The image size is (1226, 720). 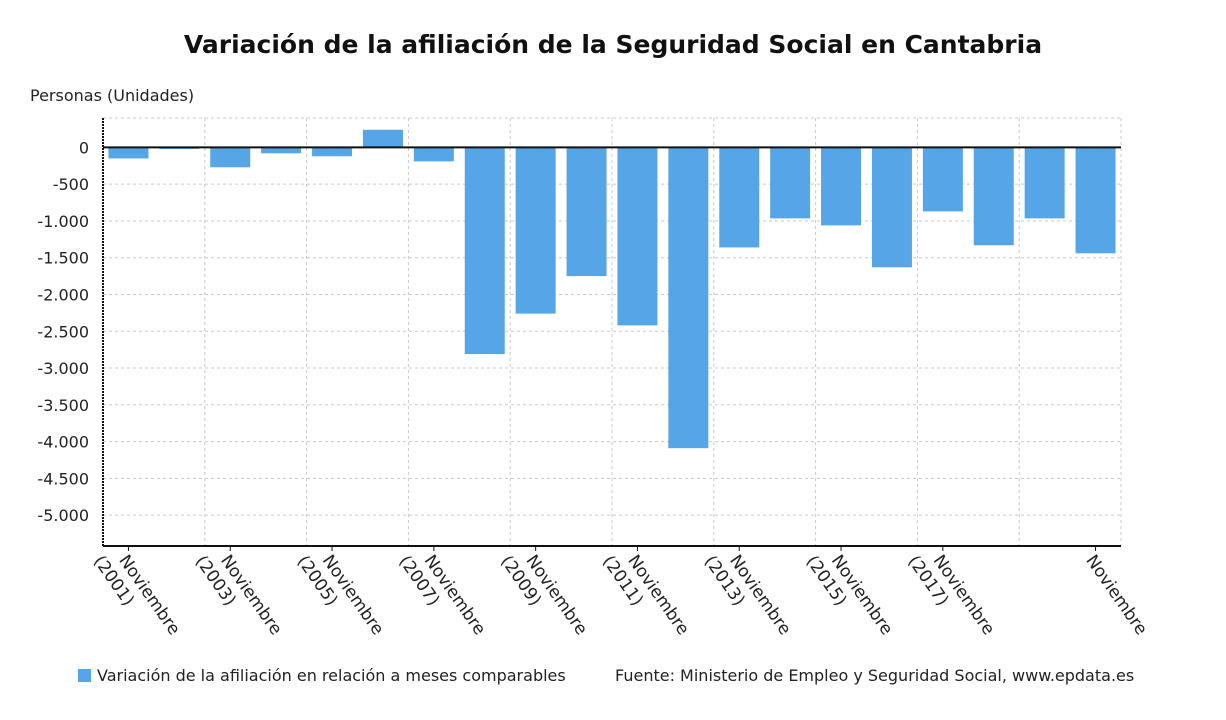 I want to click on y-tick-label: -4.500, so click(x=63, y=478).